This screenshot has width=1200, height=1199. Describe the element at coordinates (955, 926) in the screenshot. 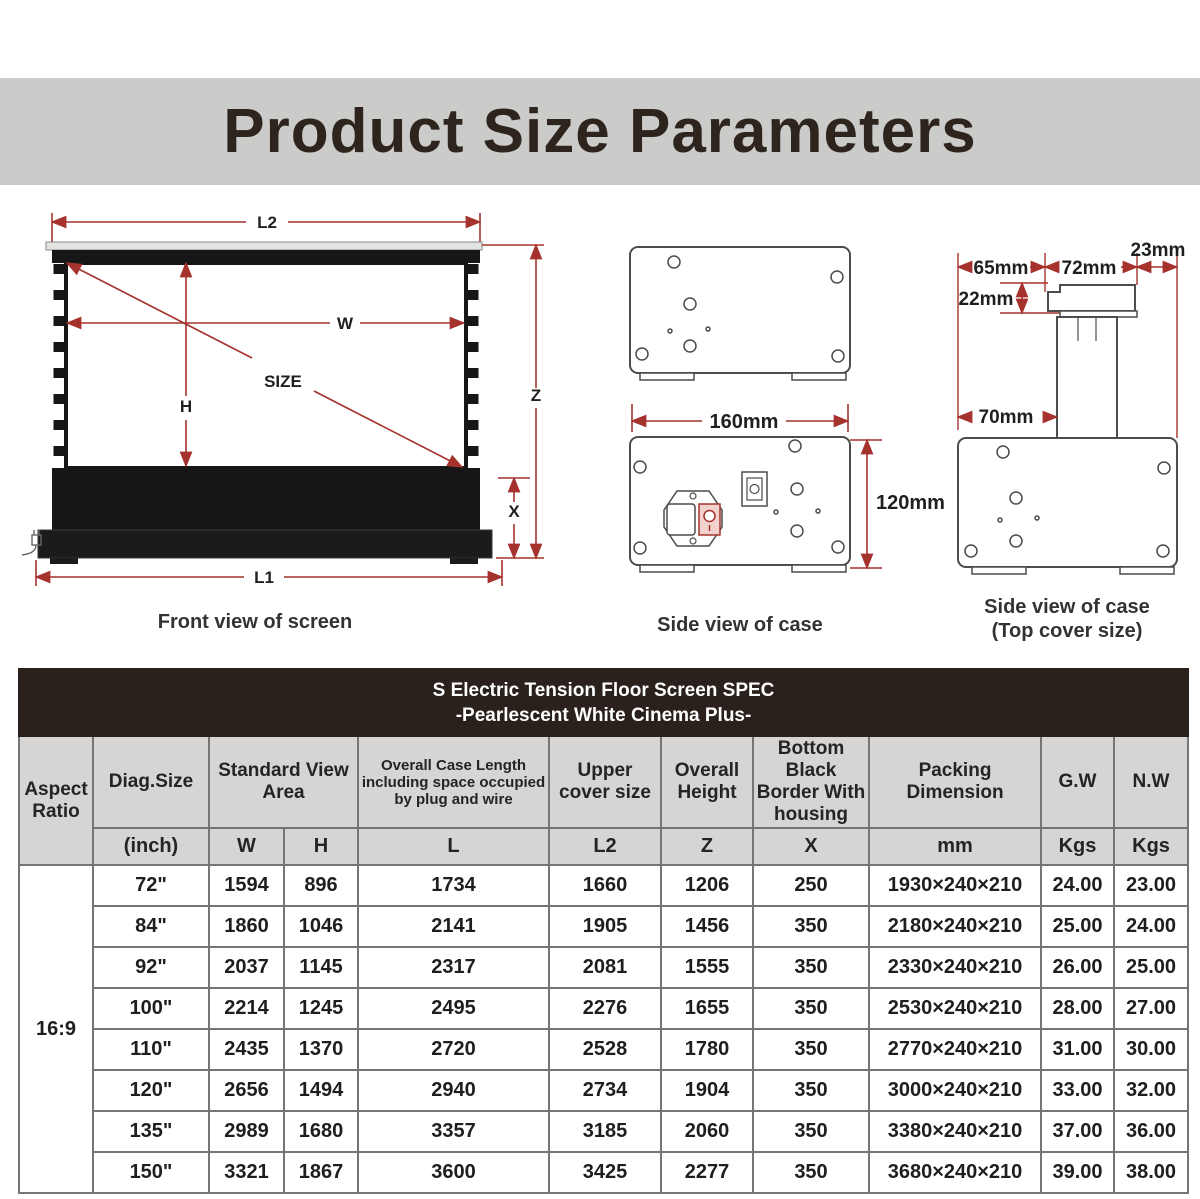

I see `cell-packing: 2180×240×210` at that location.